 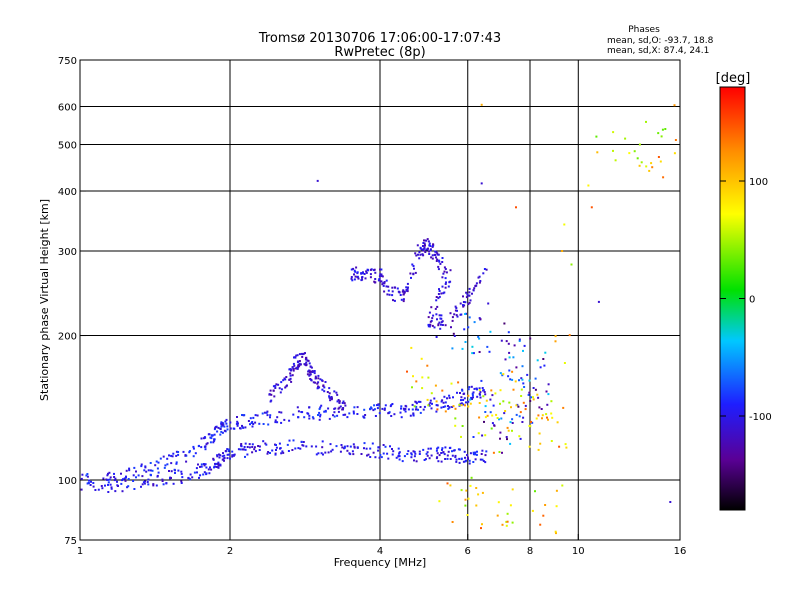 I want to click on y-tick-label: 300, so click(x=67, y=252).